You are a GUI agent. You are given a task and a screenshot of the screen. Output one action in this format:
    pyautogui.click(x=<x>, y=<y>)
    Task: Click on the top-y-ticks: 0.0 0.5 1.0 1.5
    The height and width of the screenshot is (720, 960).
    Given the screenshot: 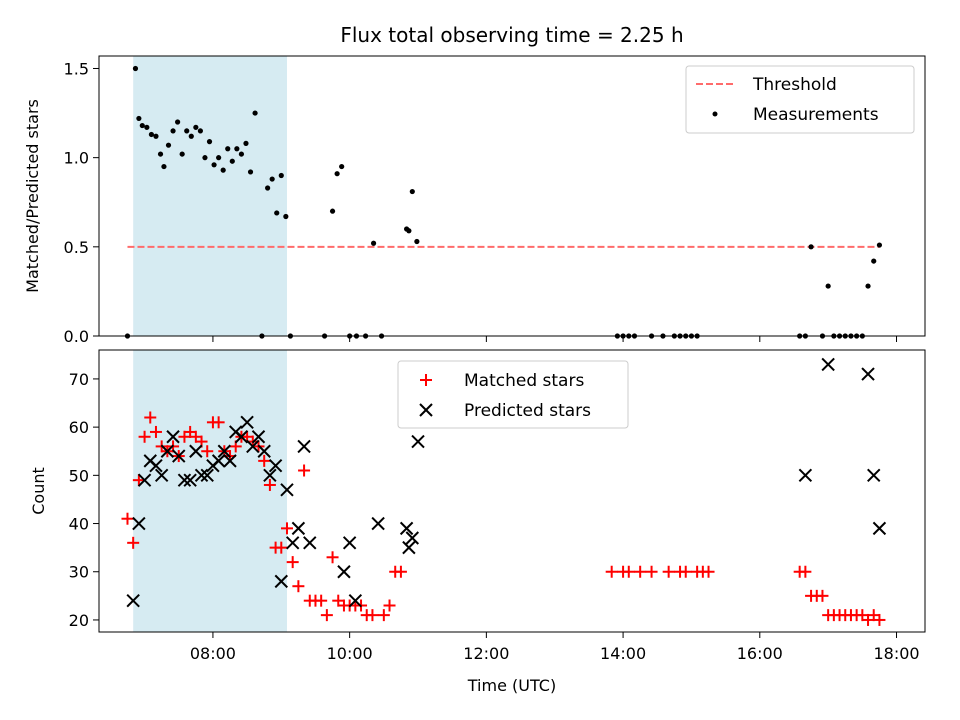 What is the action you would take?
    pyautogui.click(x=81, y=202)
    